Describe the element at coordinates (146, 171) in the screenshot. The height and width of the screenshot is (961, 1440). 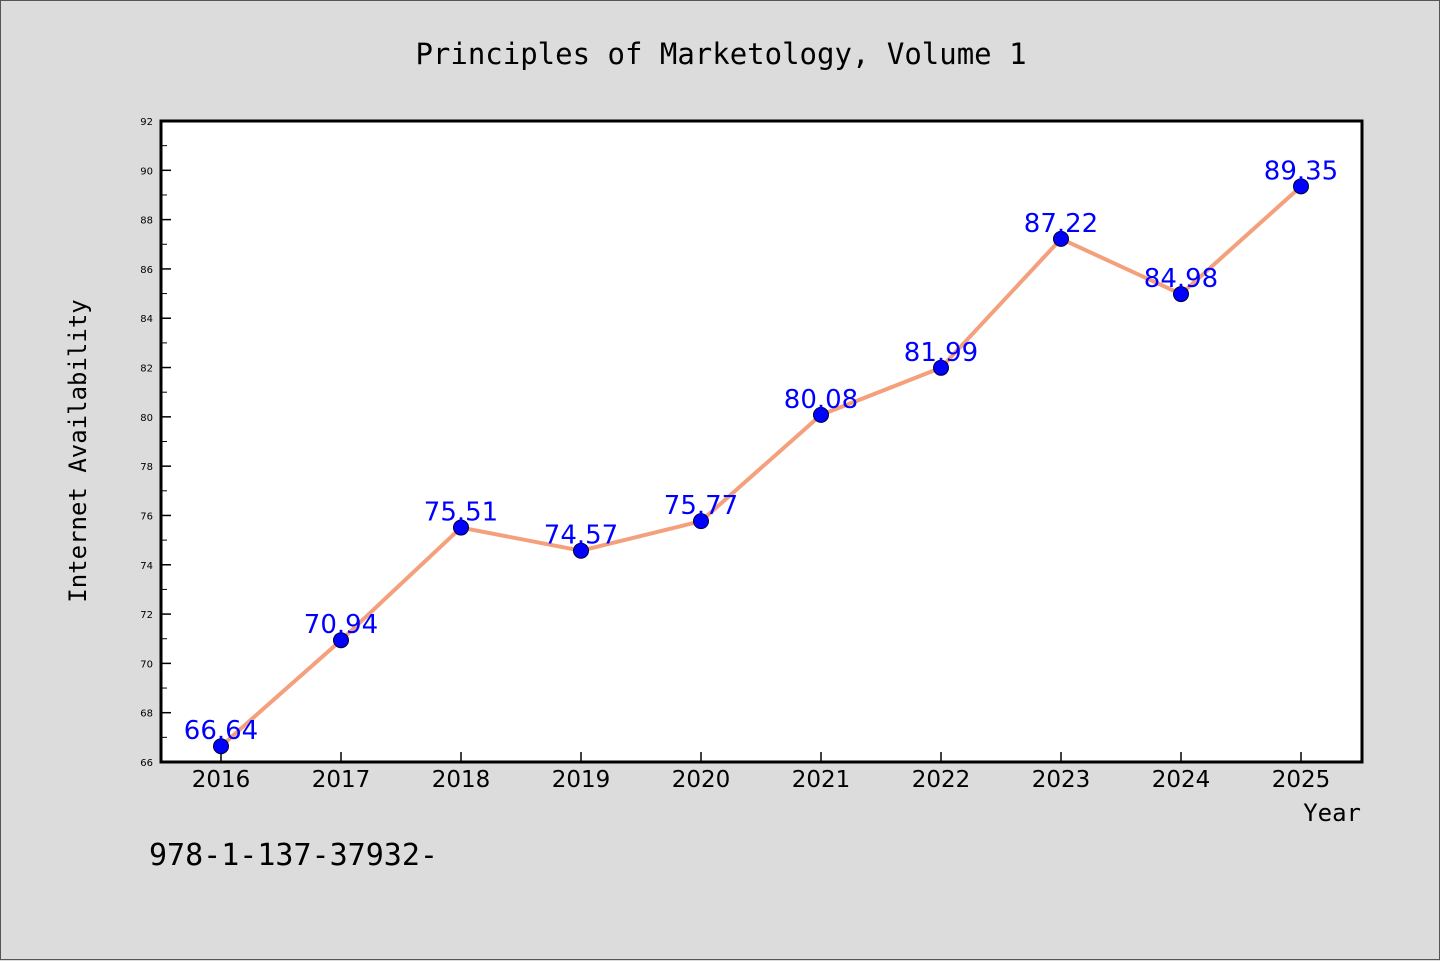
I see `y-tick-label: 90` at that location.